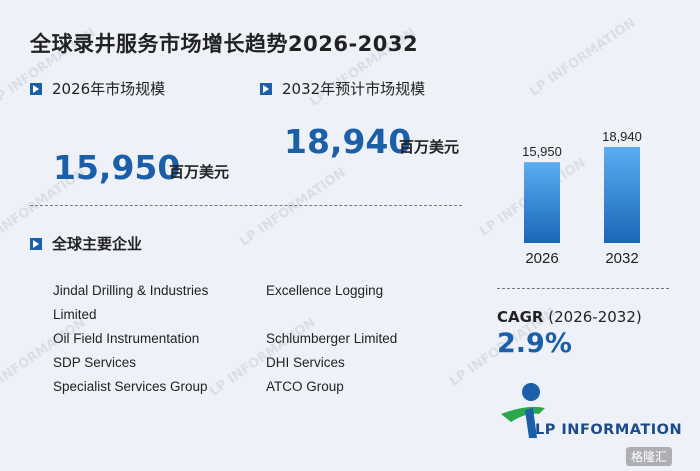 Image resolution: width=700 pixels, height=471 pixels. What do you see at coordinates (621, 258) in the screenshot?
I see `category-label: 2032` at bounding box center [621, 258].